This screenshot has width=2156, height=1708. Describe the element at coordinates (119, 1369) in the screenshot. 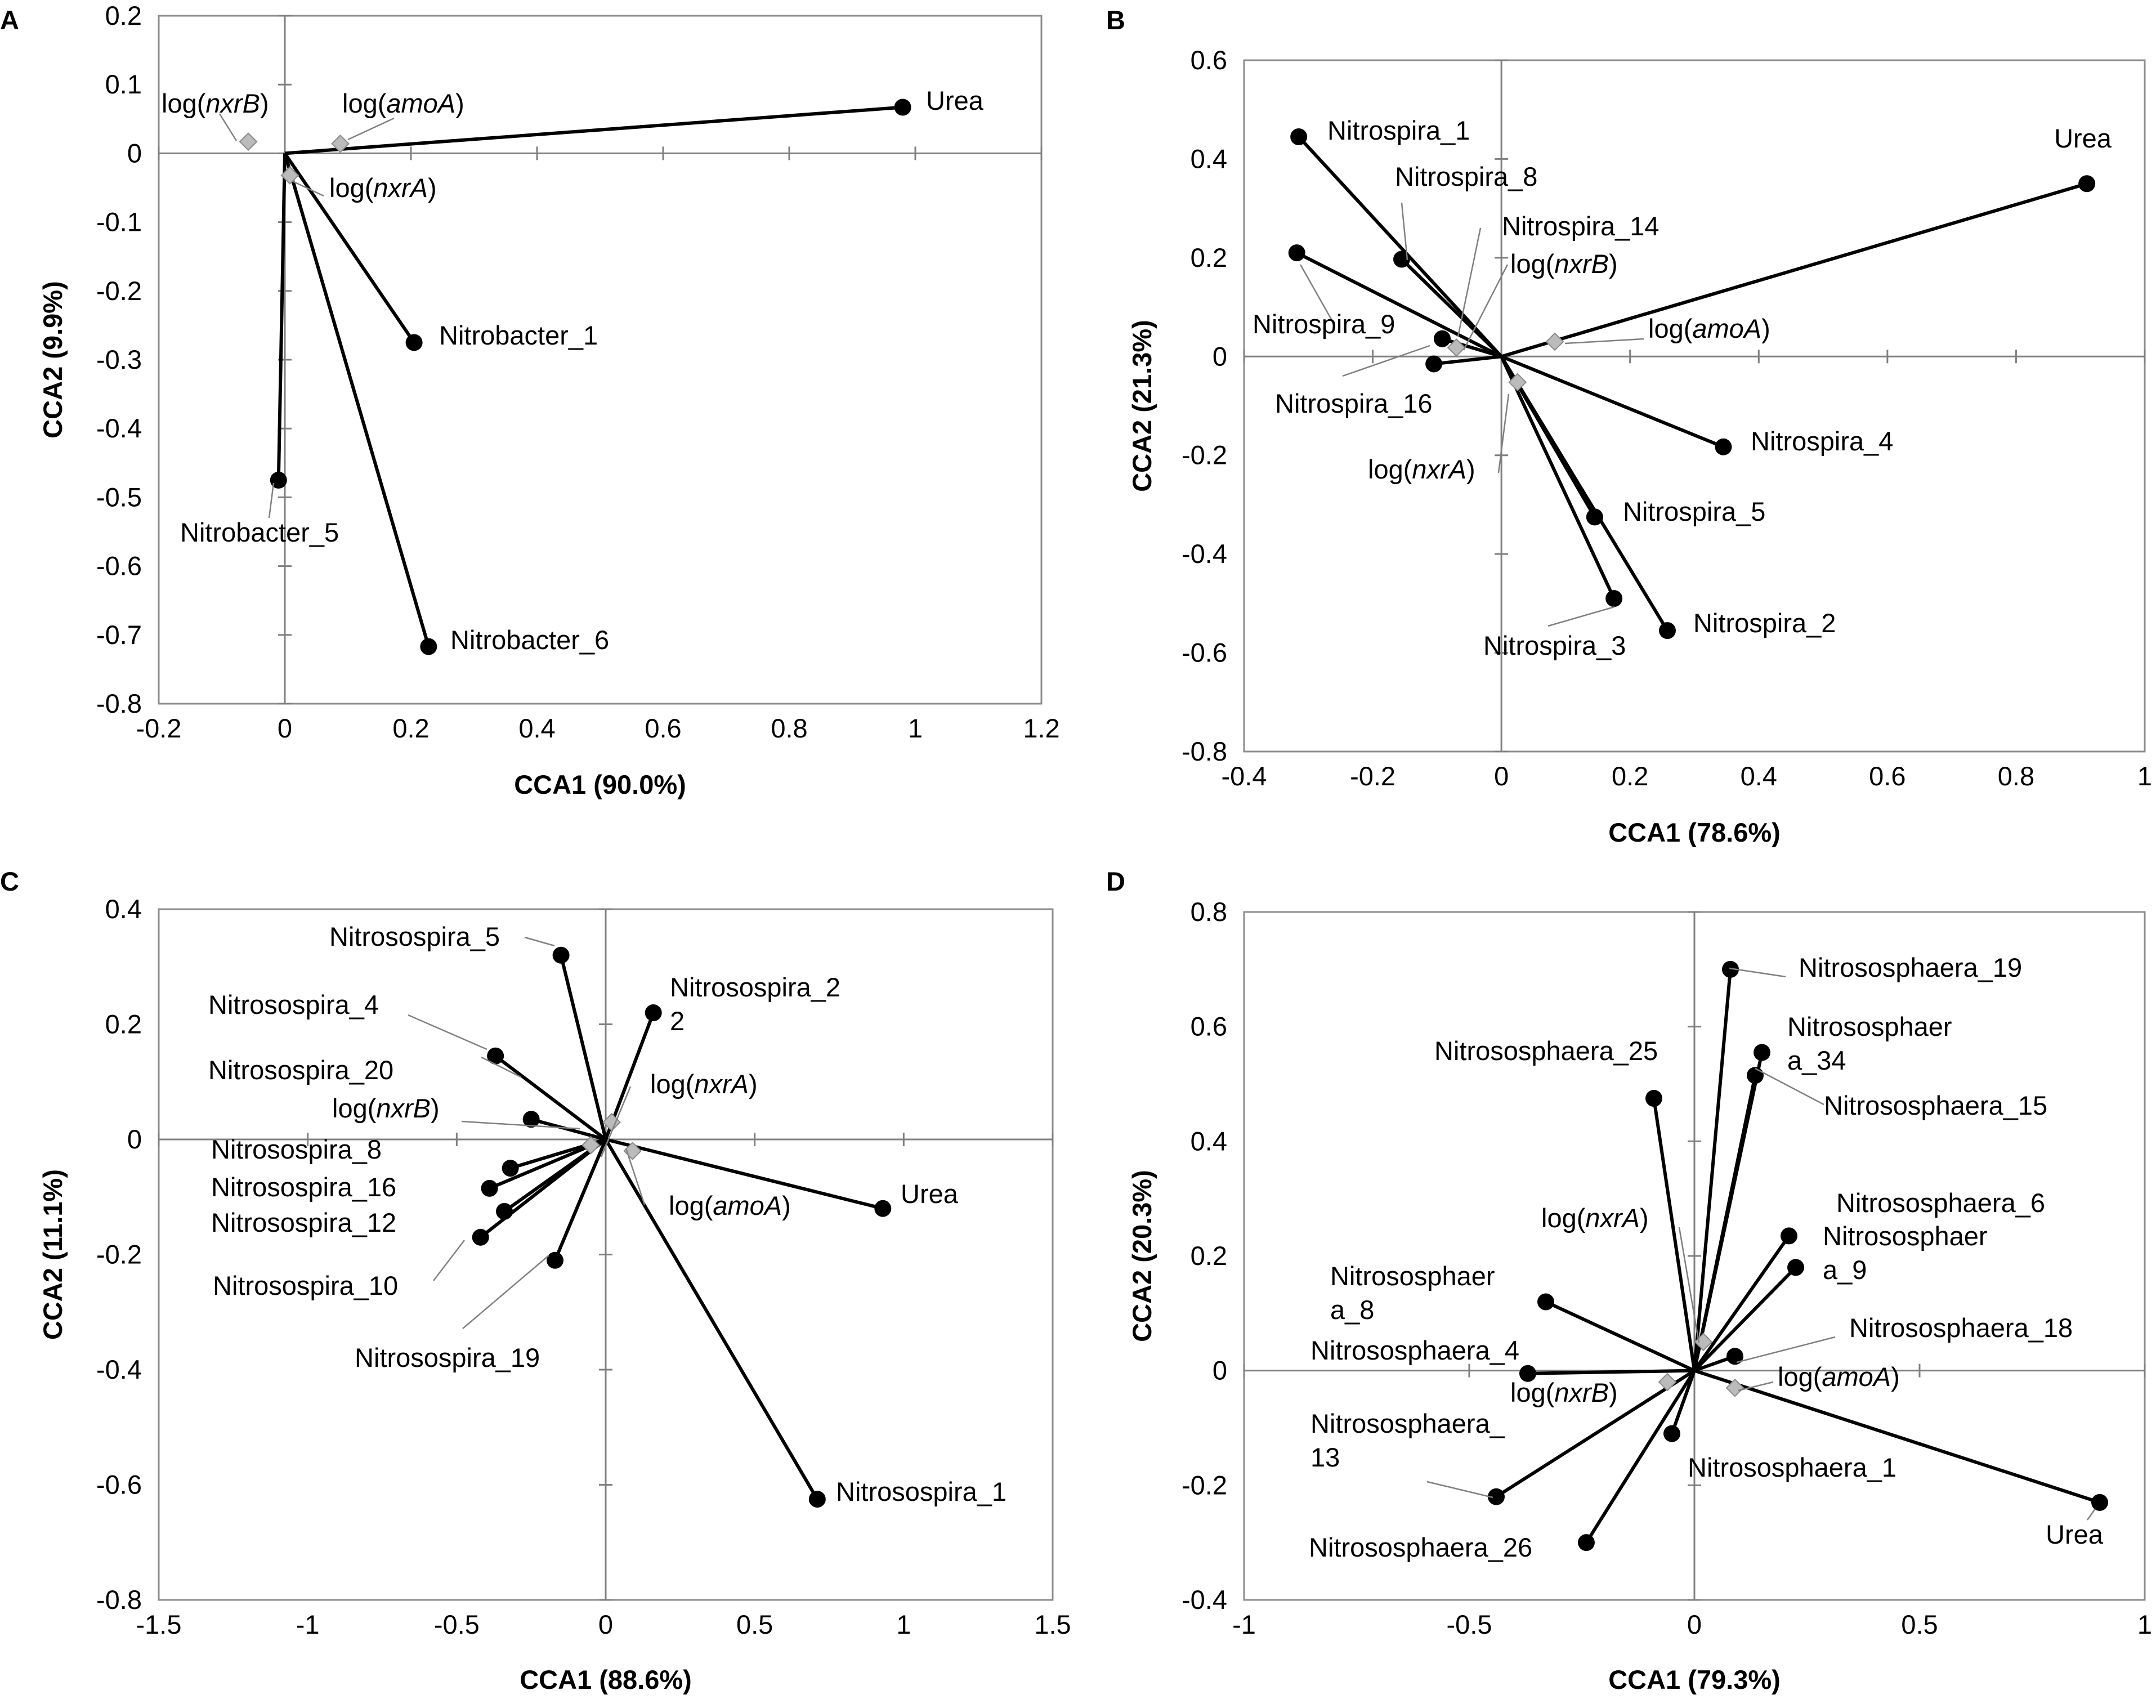

I see `y-tick-label: -0.4` at that location.